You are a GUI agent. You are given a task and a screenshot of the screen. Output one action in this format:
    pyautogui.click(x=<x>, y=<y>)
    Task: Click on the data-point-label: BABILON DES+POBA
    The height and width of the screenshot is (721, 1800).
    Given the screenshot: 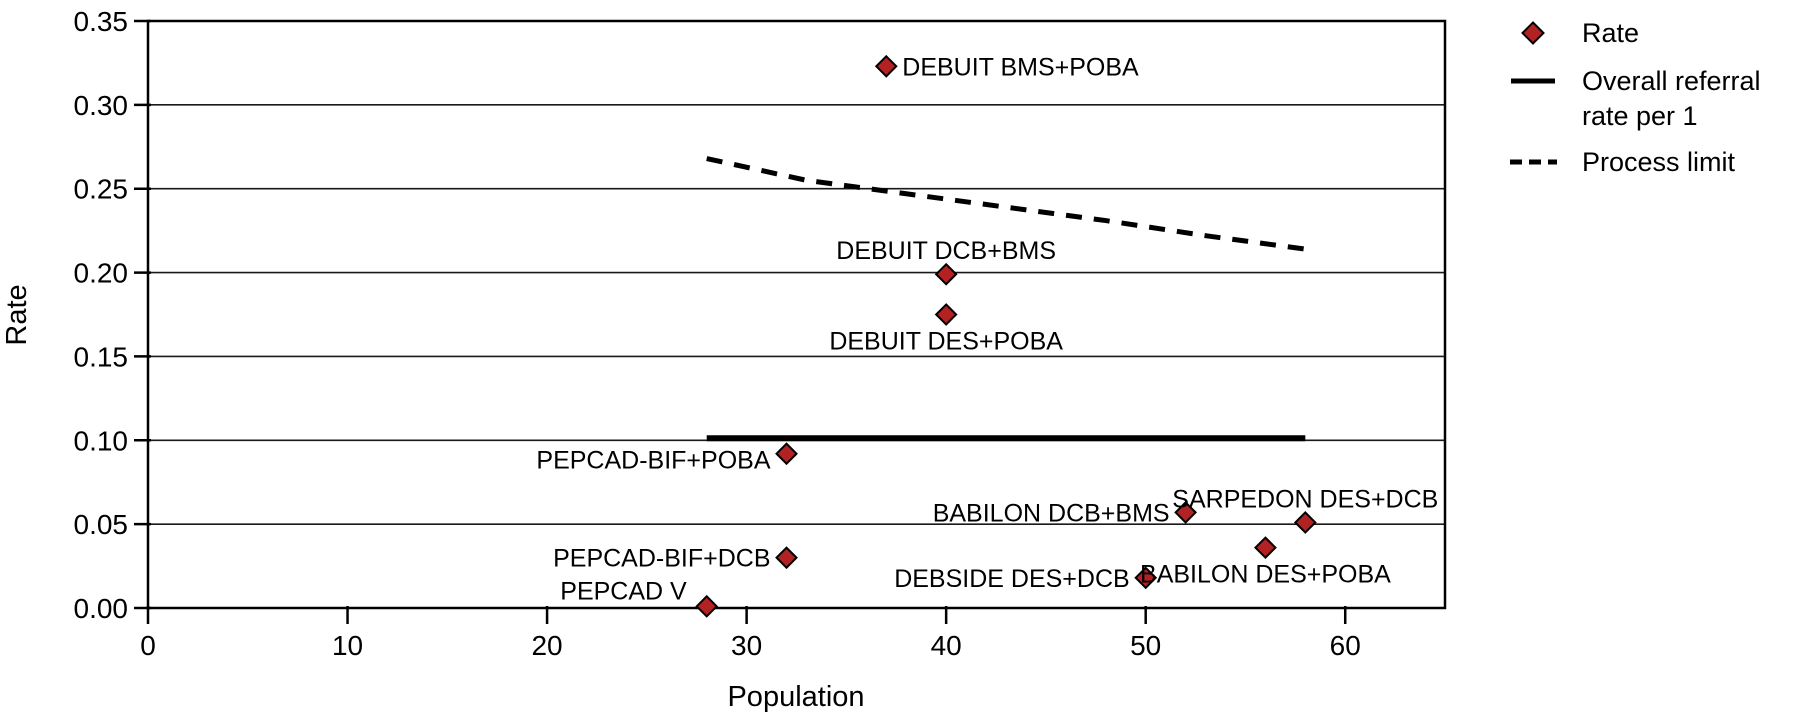 What is the action you would take?
    pyautogui.click(x=1265, y=575)
    